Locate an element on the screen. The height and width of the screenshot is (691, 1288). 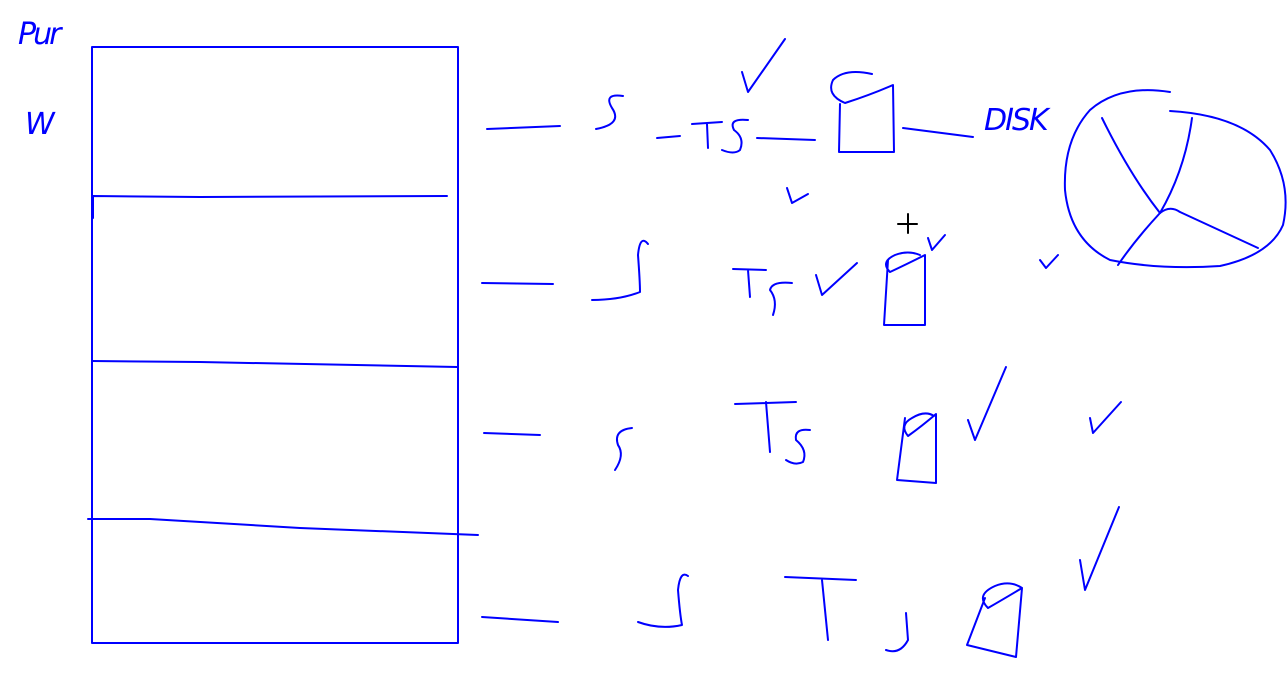
handwritten-label-pur: Pur is located at coordinates (39, 34).